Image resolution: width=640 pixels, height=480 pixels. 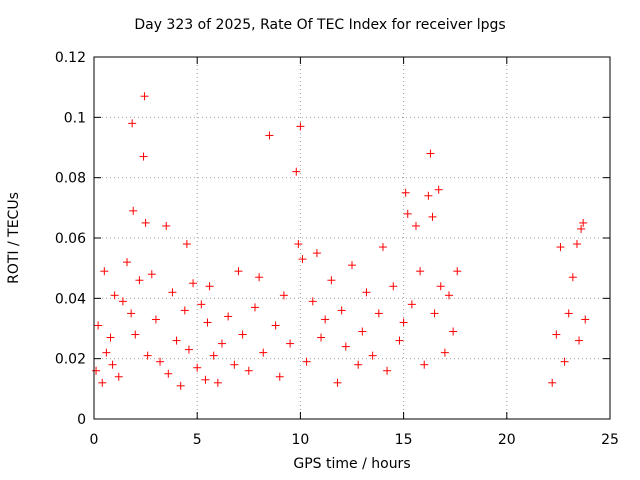 What do you see at coordinates (70, 179) in the screenshot?
I see `y-tick-label: 0.08` at bounding box center [70, 179].